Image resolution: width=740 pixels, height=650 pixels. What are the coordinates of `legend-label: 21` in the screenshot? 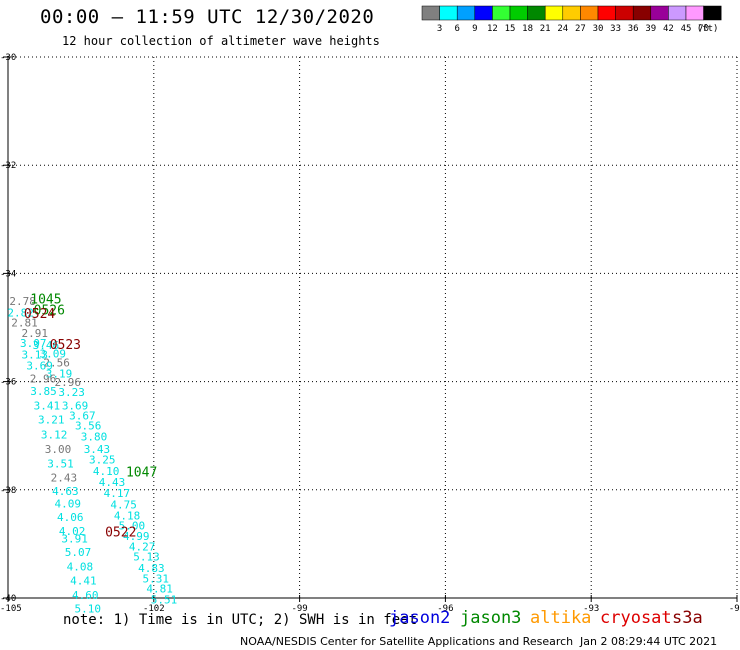 It's located at (545, 29).